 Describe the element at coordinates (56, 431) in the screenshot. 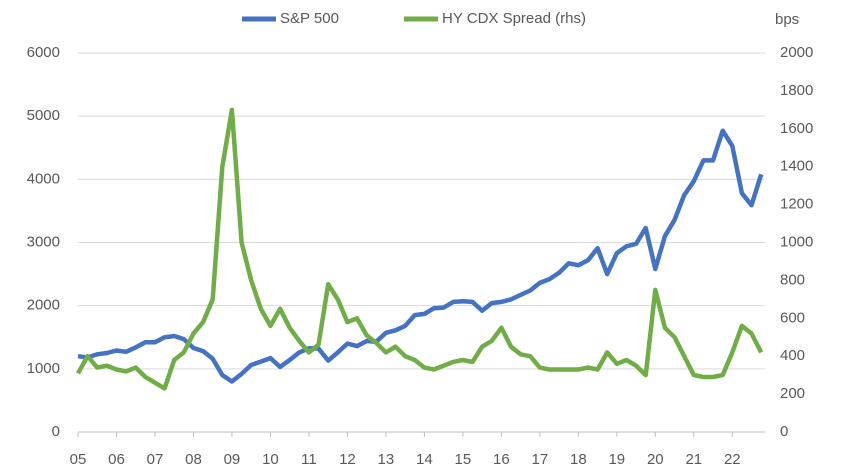

I see `y-tick-label: 0` at that location.